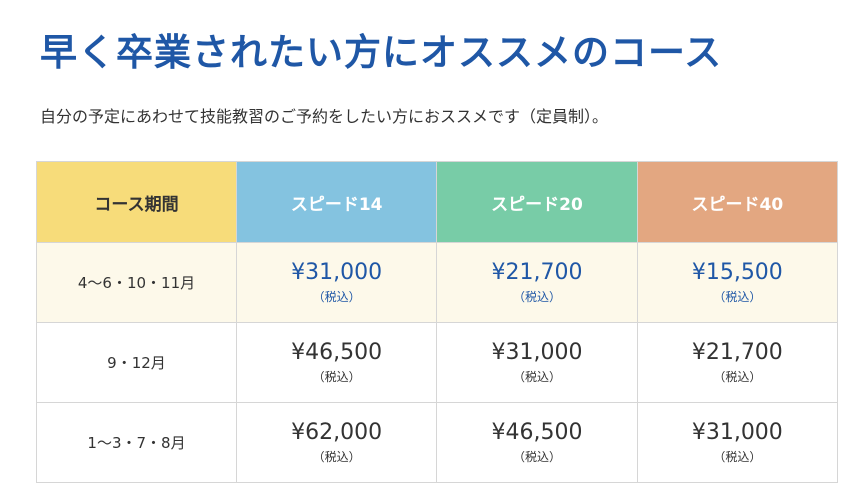 The width and height of the screenshot is (856, 503). What do you see at coordinates (737, 202) in the screenshot?
I see `header-speed-40: スピード40` at bounding box center [737, 202].